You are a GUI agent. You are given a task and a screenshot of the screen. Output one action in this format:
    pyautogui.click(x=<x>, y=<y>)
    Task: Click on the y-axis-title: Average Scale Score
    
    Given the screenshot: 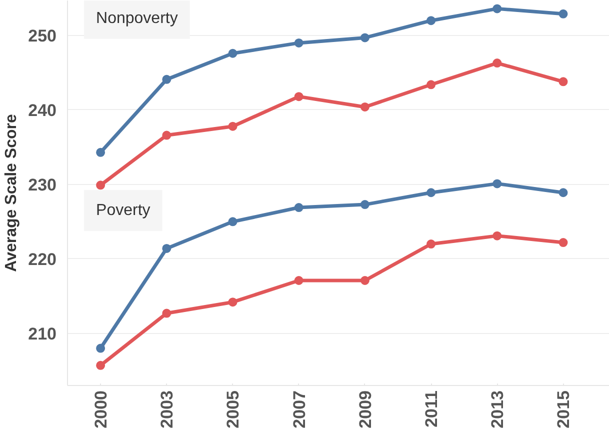 What is the action you would take?
    pyautogui.click(x=11, y=193)
    